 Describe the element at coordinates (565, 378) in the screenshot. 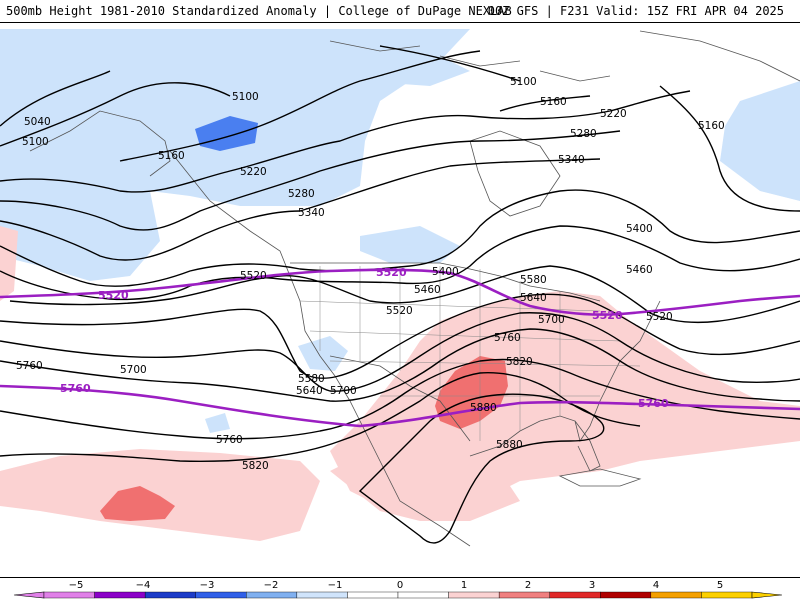

I see `gulf-coast` at that location.